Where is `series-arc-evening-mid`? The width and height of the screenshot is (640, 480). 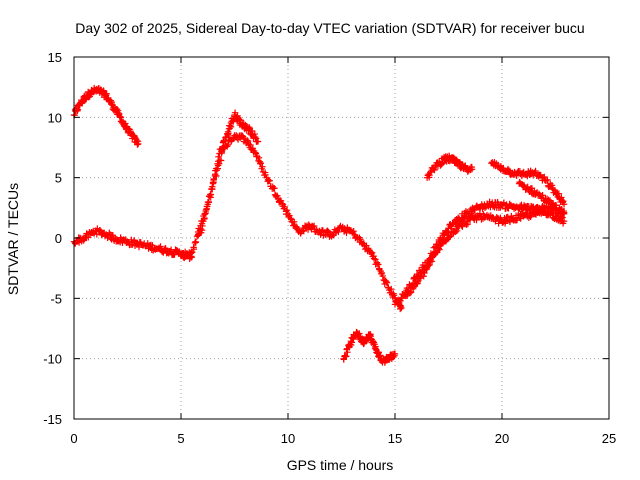
series-arc-evening-mid is located at coordinates (541, 198).